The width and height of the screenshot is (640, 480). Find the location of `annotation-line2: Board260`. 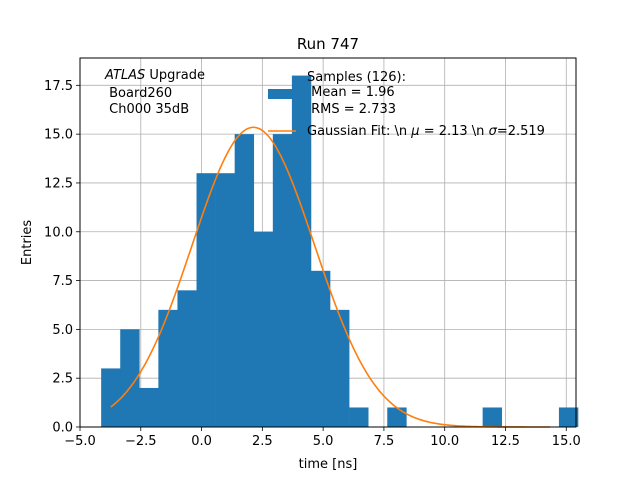

annotation-line2: Board260 is located at coordinates (138, 93).